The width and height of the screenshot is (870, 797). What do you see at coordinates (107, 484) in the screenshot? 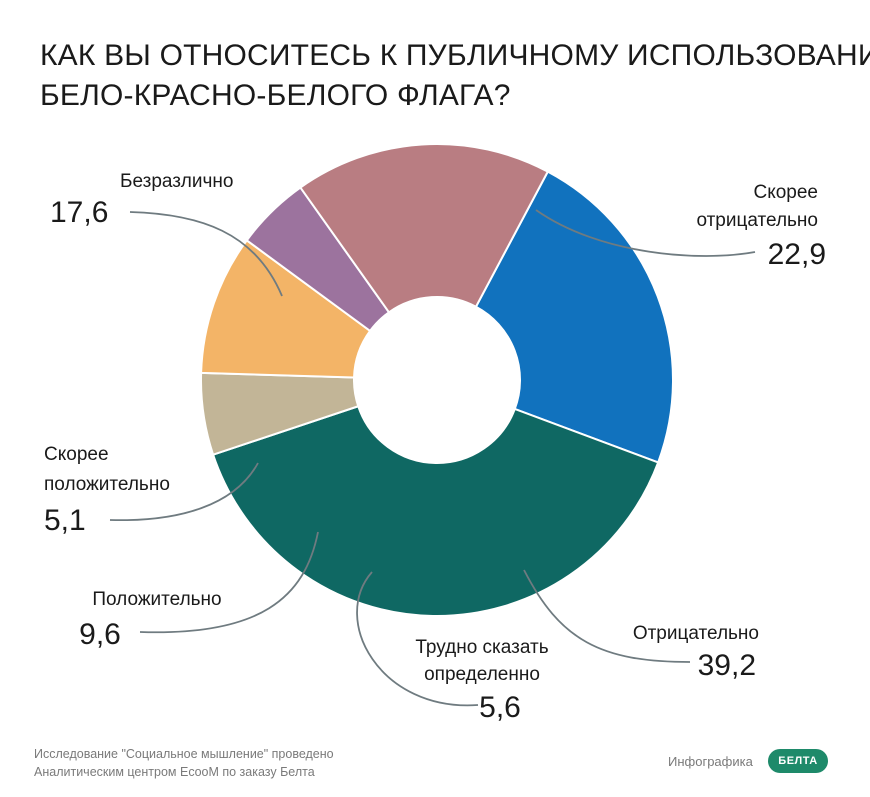
I see `category-label-скорее-положительно-line-2: положительно` at bounding box center [107, 484].